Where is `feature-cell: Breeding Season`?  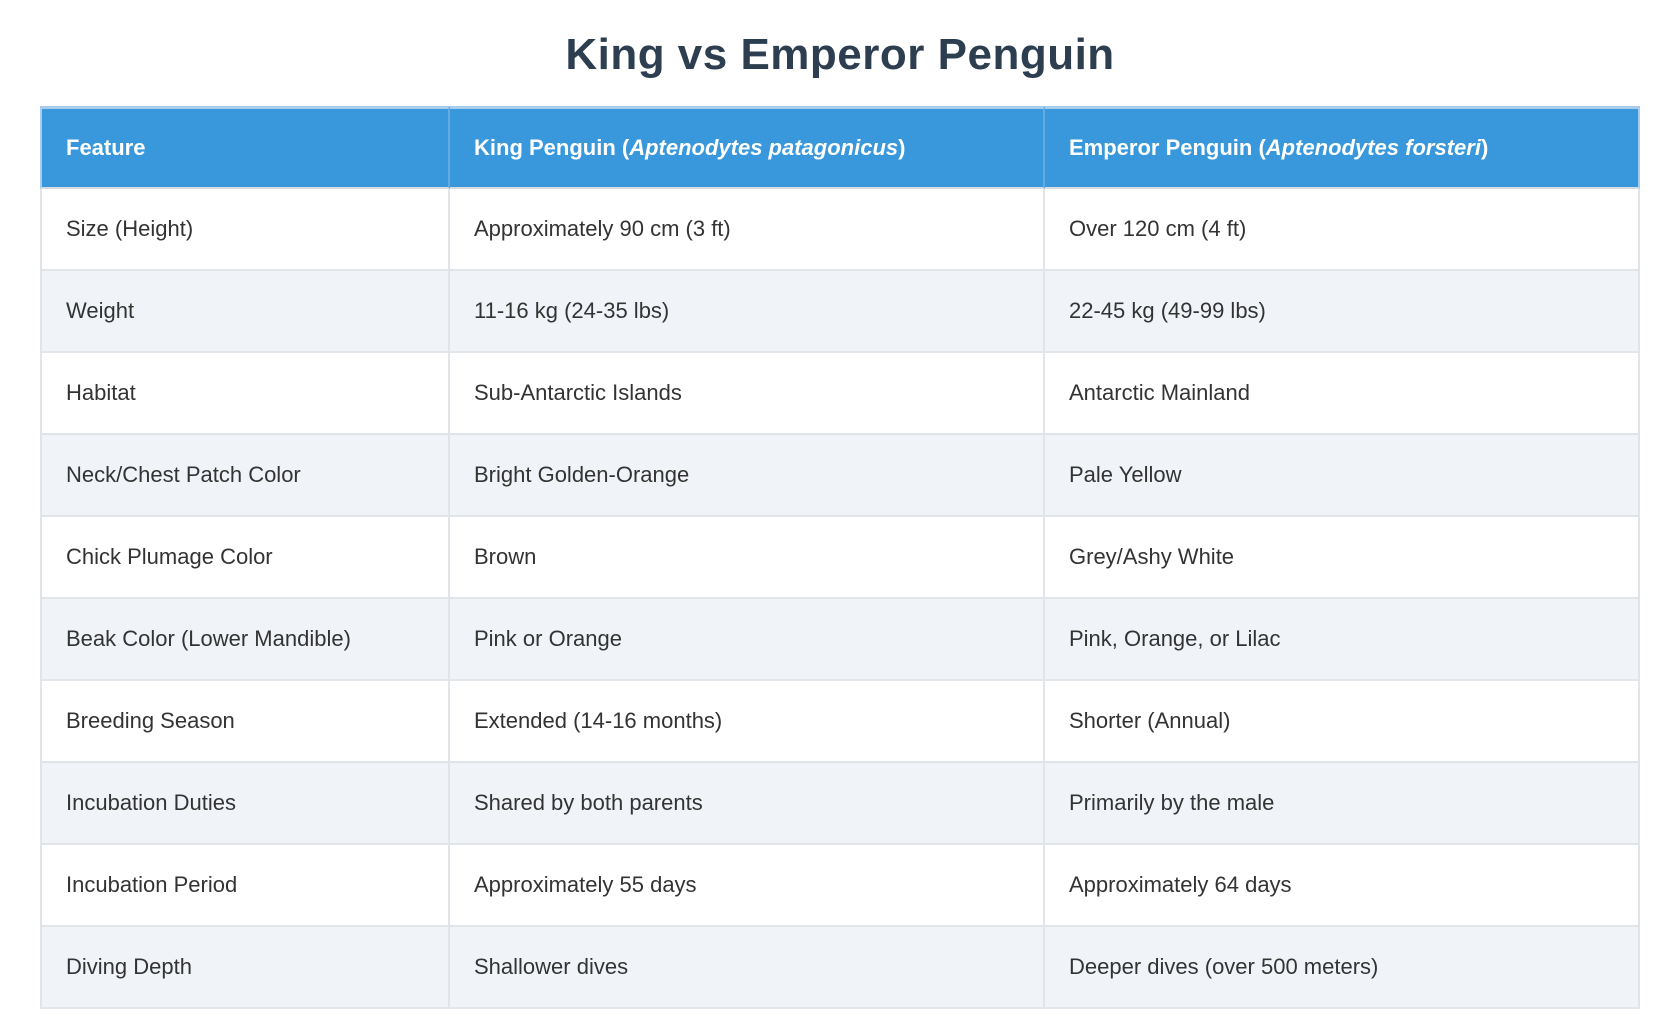 feature-cell: Breeding Season is located at coordinates (245, 722).